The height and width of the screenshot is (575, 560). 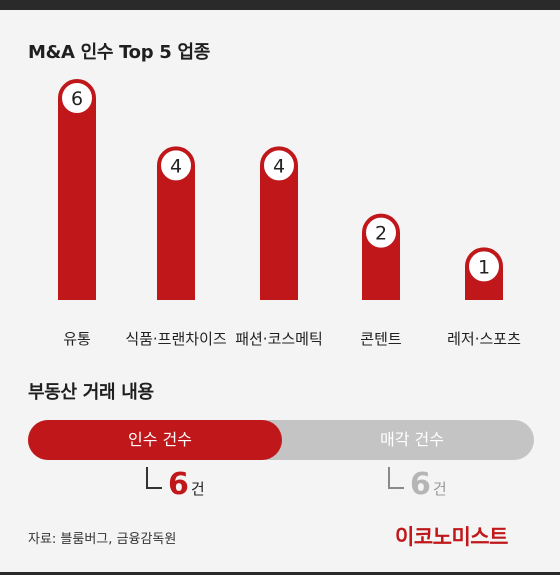 I want to click on bottom-line, so click(x=280, y=573).